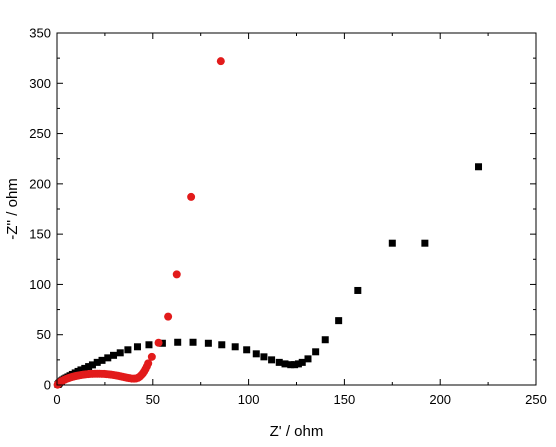 The width and height of the screenshot is (556, 447). What do you see at coordinates (12, 209) in the screenshot?
I see `y-axis-title: -Z'' / ohm` at bounding box center [12, 209].